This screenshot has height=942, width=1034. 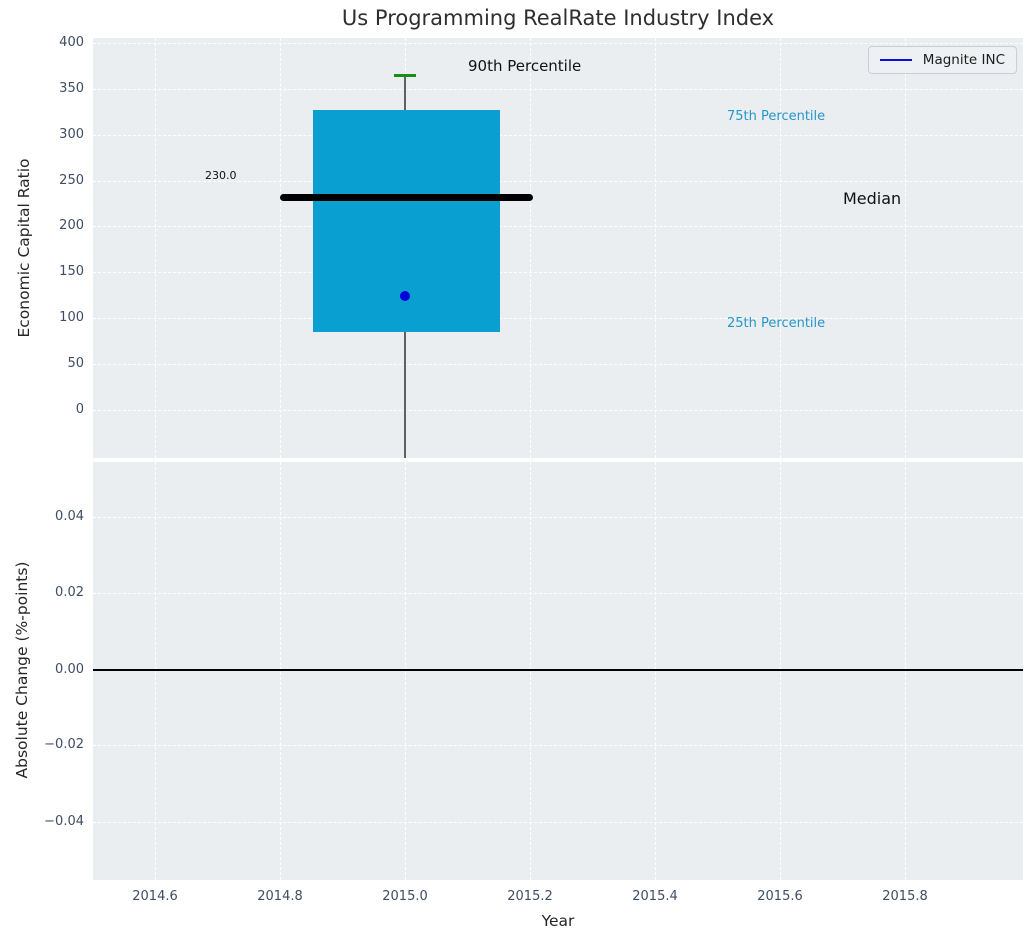 What do you see at coordinates (558, 921) in the screenshot?
I see `x-axis-label: Year` at bounding box center [558, 921].